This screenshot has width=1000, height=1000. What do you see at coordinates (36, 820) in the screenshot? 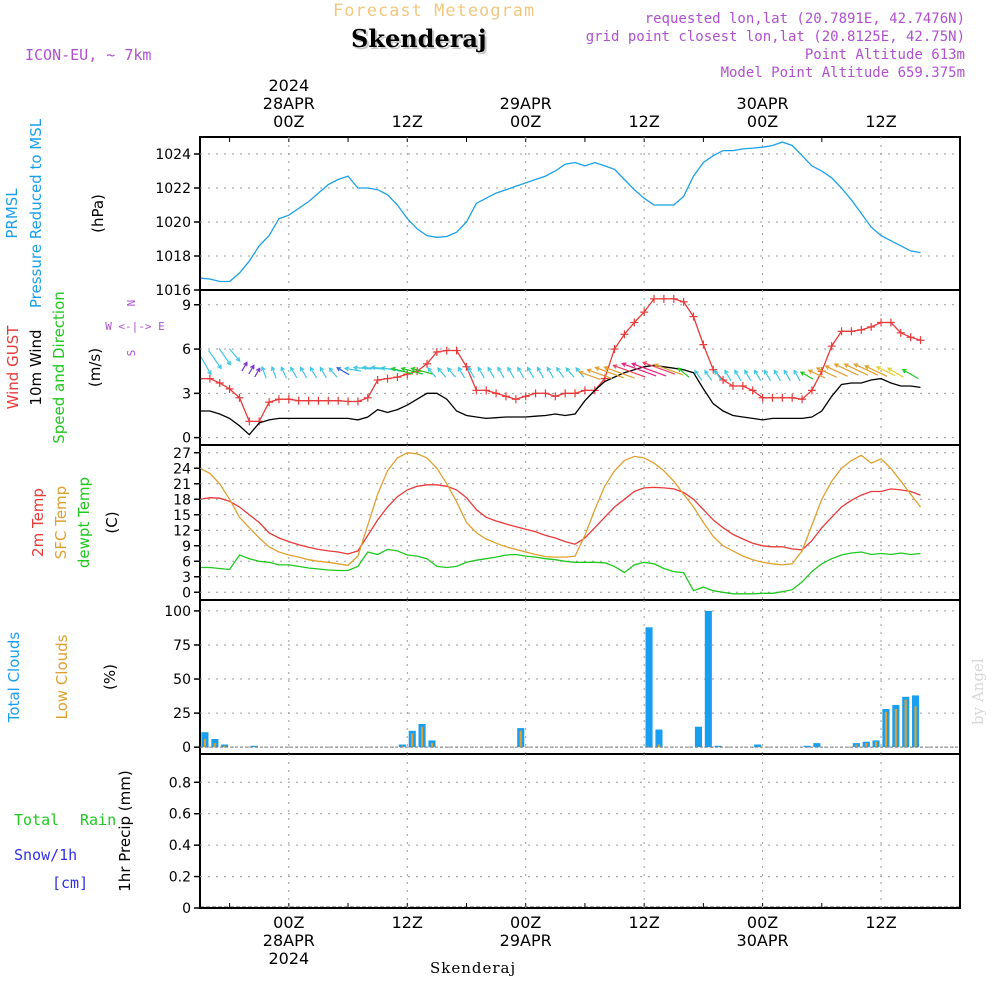
I see `total-label: Total` at bounding box center [36, 820].